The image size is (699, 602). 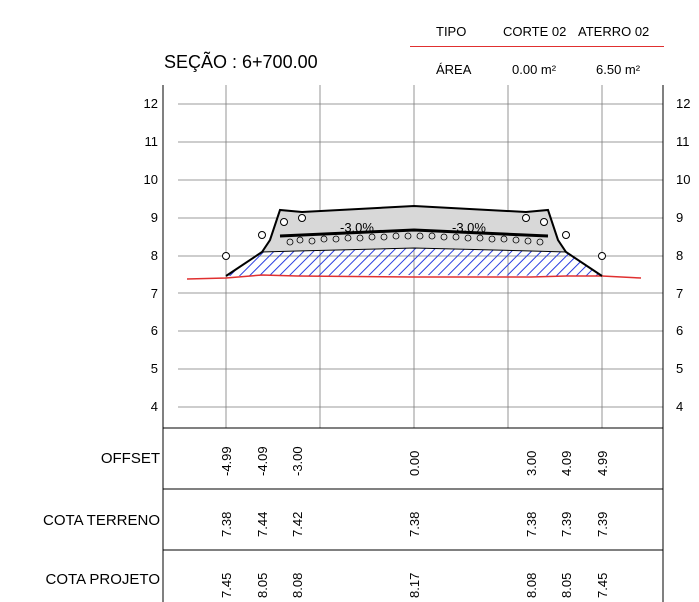 What do you see at coordinates (683, 141) in the screenshot?
I see `y-label-right-11: 11` at bounding box center [683, 141].